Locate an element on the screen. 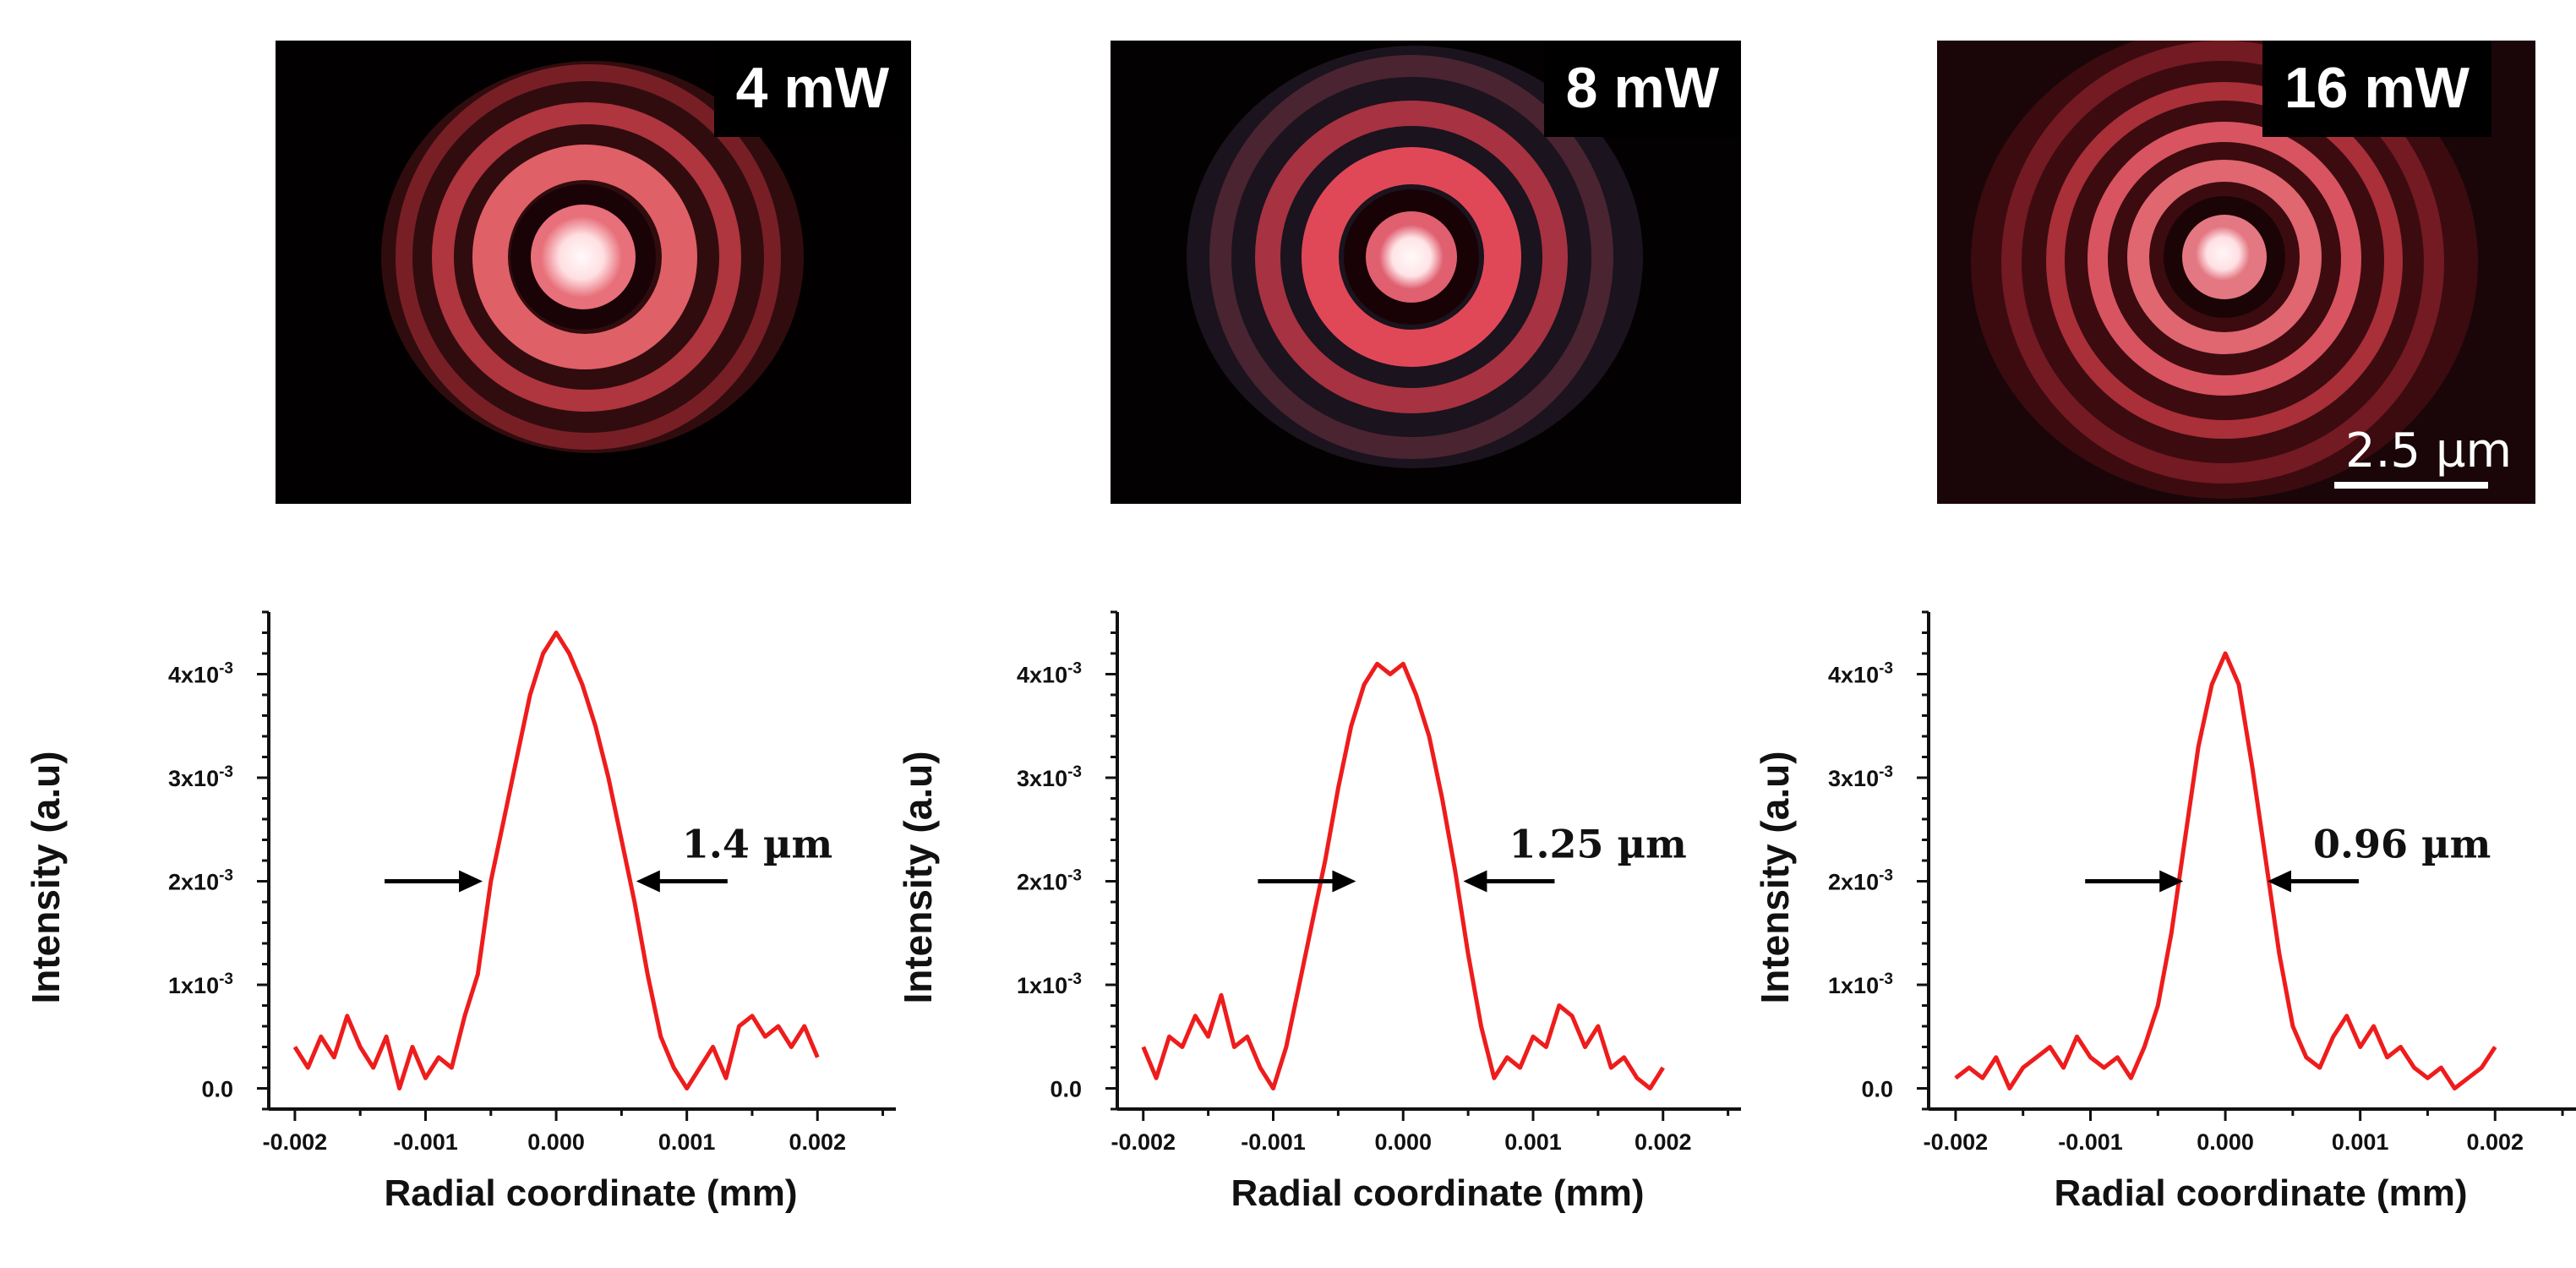  beam-image-4mw: 4 mW is located at coordinates (593, 272).